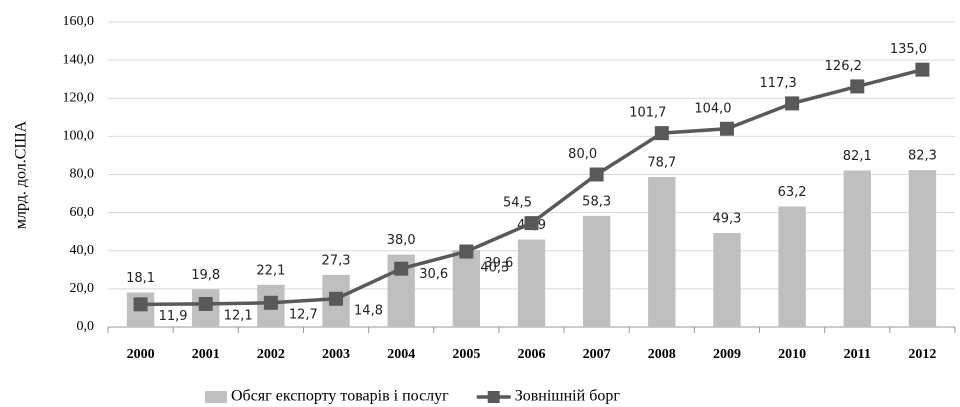  Describe the element at coordinates (79, 59) in the screenshot. I see `y-tick-label: 140,0` at that location.